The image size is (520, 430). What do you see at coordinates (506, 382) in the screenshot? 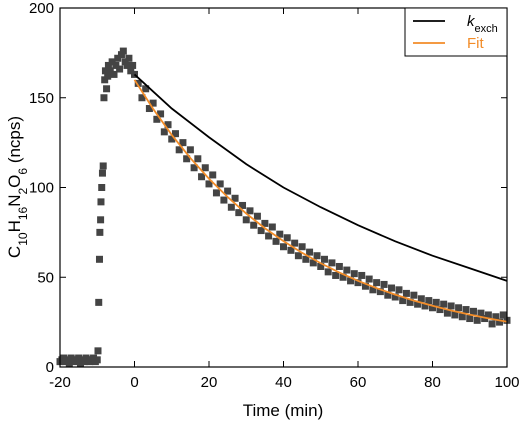
I see `x-tick-label: 100` at bounding box center [506, 382].